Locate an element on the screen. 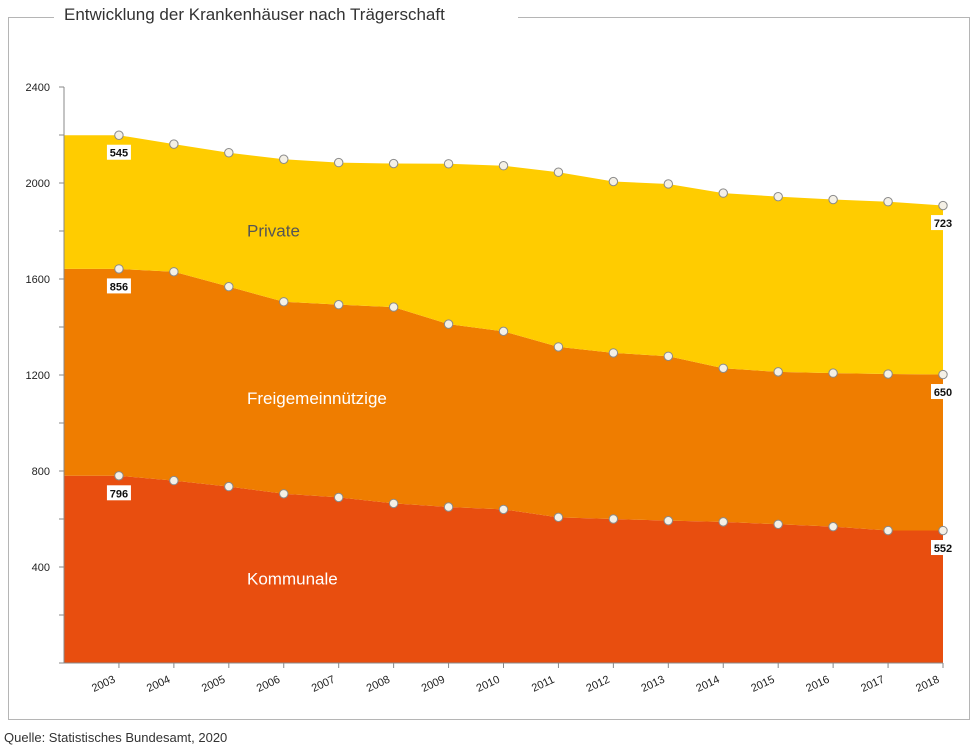  x-tick-label: 2007 is located at coordinates (323, 684).